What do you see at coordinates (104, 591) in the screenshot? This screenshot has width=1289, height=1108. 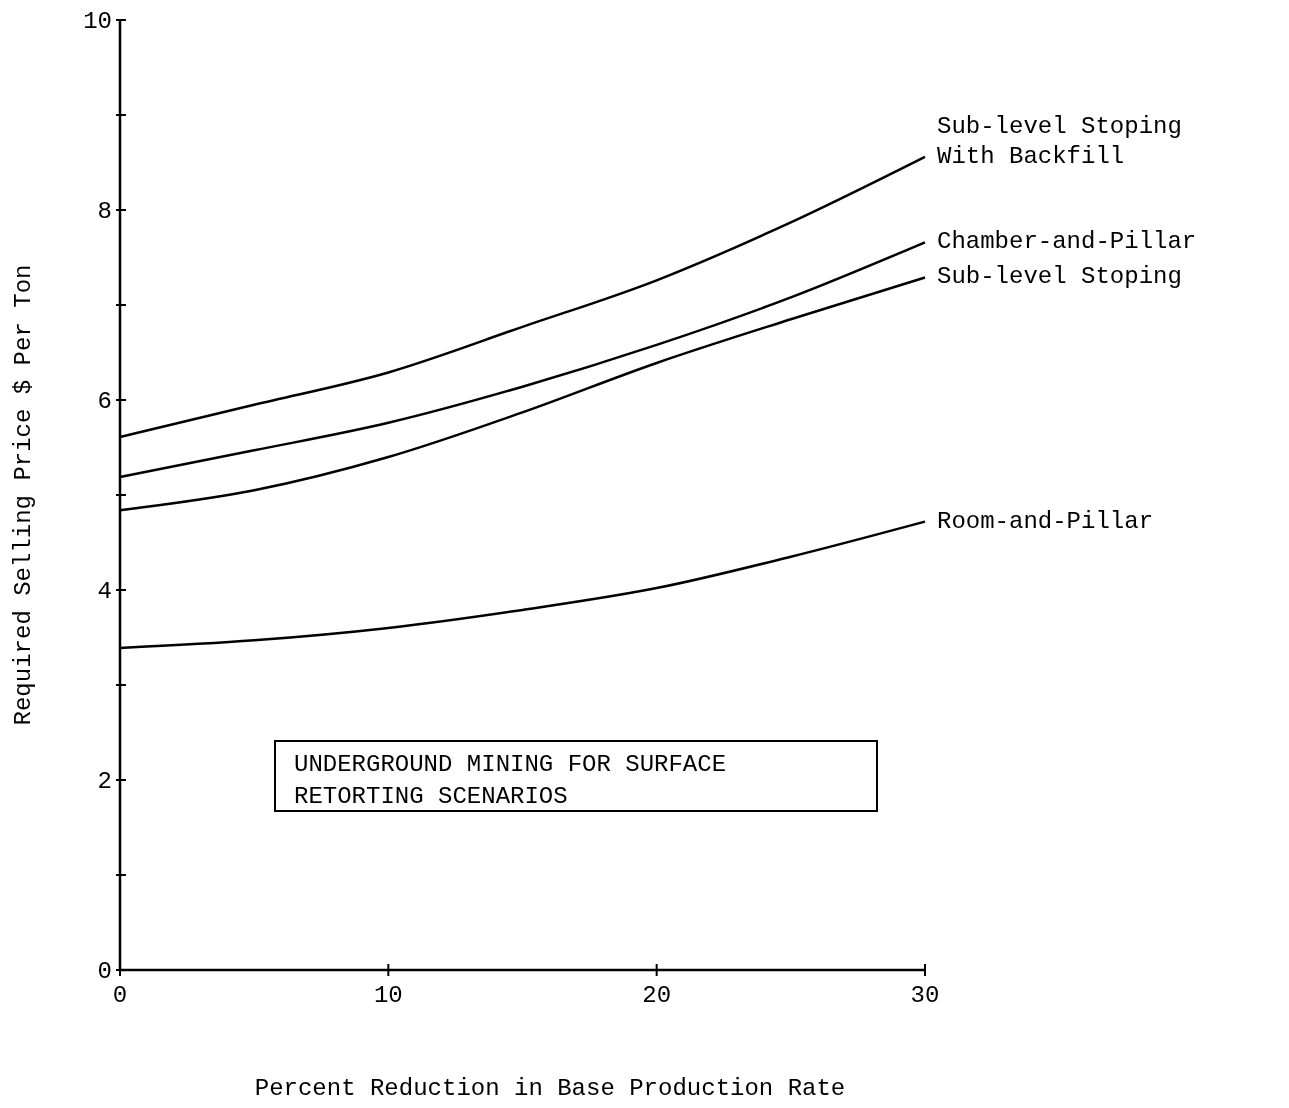 I see `y-tick-label: 4` at bounding box center [104, 591].